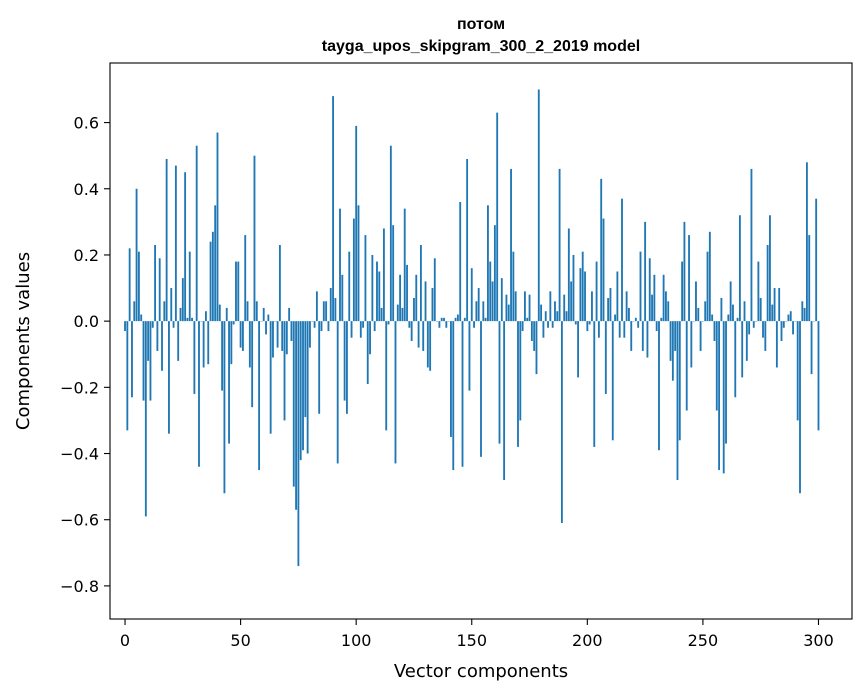 The image size is (867, 696). I want to click on x-tick-label: 150, so click(471, 640).